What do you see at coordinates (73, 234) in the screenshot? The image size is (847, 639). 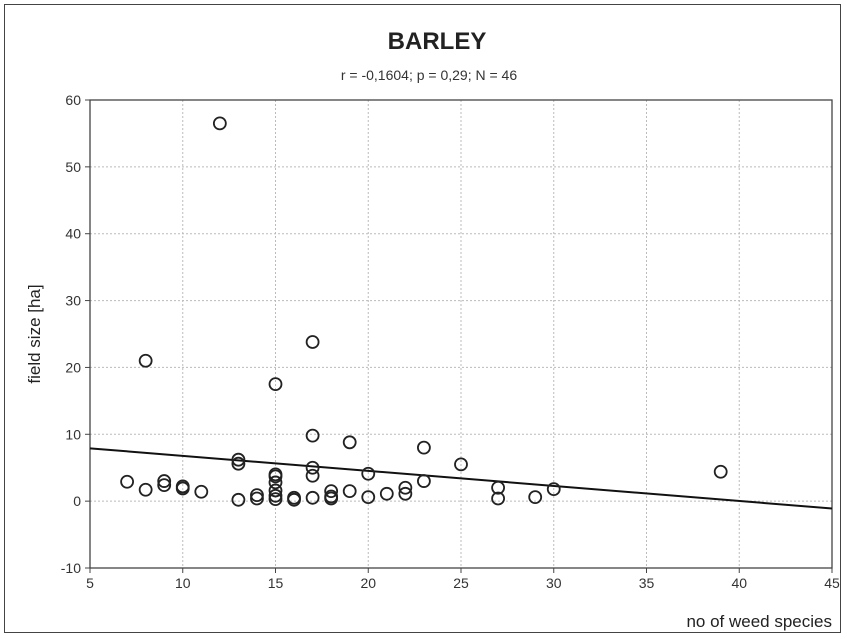 I see `y-tick-label: 40` at bounding box center [73, 234].